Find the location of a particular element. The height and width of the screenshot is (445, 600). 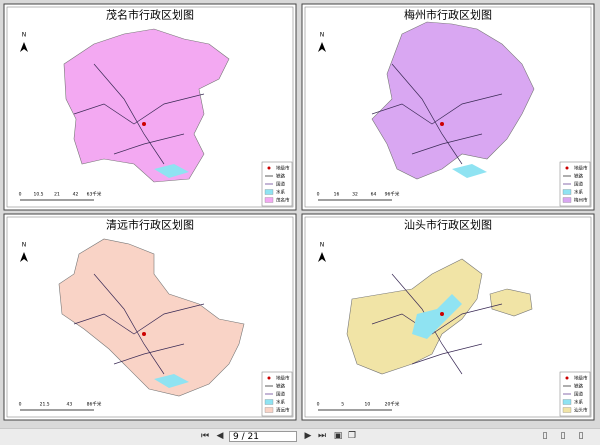

map-title: 清远市行政区划图 is located at coordinates (150, 225).